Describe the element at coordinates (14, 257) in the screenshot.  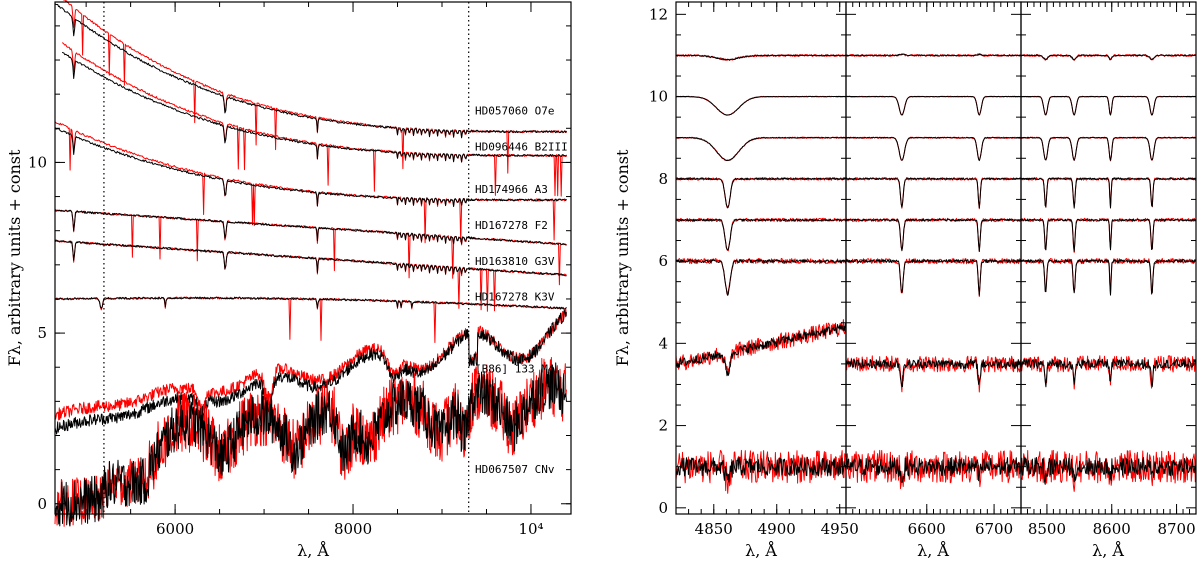
I see `left-y-axis-title: Fλ, arbitrary units + const` at that location.